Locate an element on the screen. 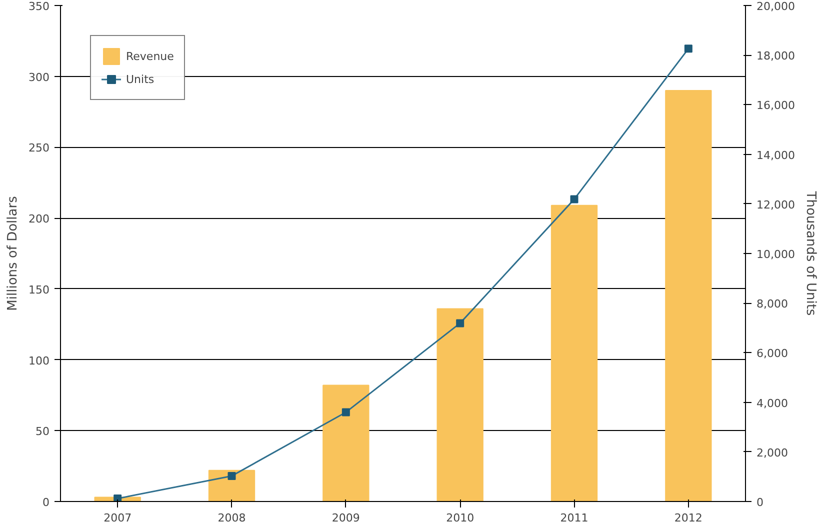 The image size is (820, 524). y-tick-label: 250 is located at coordinates (39, 148).